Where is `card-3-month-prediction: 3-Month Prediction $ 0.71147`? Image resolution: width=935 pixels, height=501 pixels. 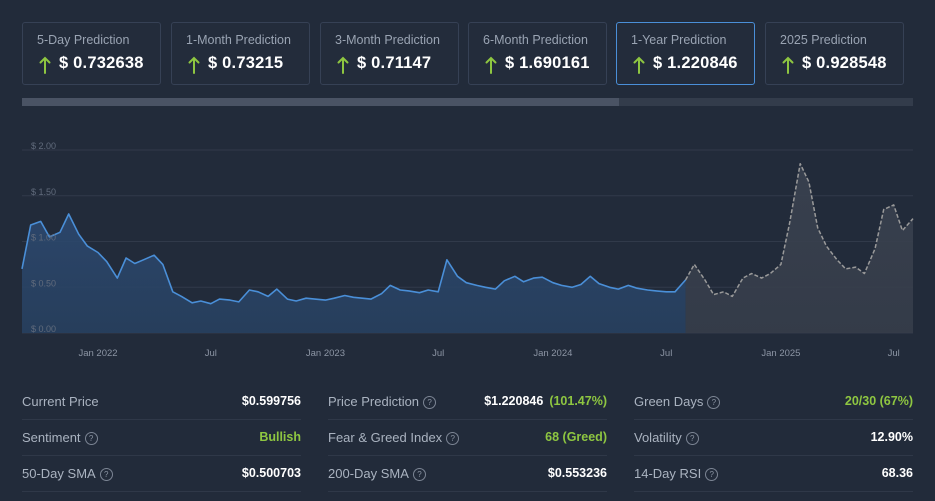 card-3-month-prediction: 3-Month Prediction $ 0.71147 is located at coordinates (389, 53).